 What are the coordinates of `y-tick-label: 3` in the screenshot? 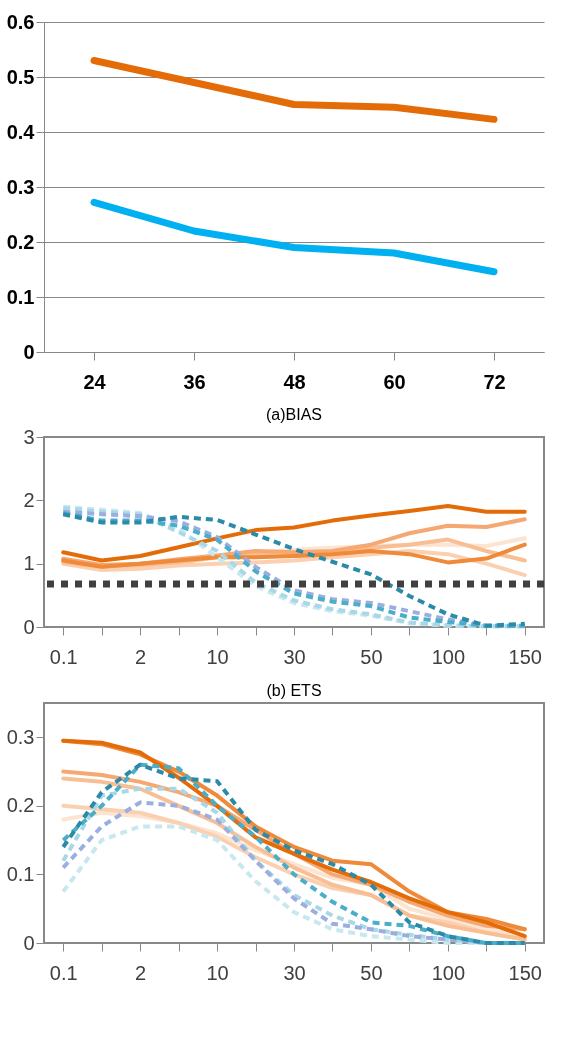 It's located at (29, 436).